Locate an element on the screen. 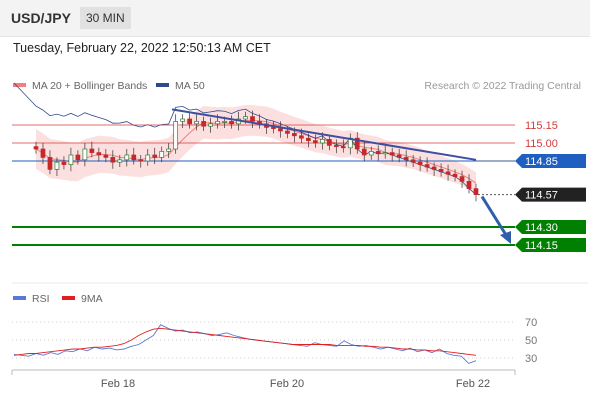  price-level-label: 115.15 is located at coordinates (541, 126).